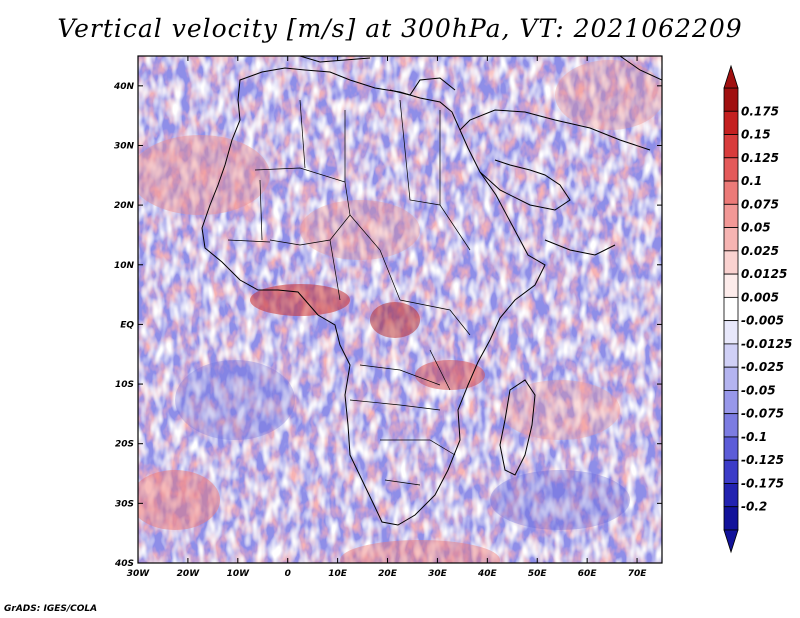 This screenshot has height=618, width=800. I want to click on y-tick-label: 40N, so click(124, 87).